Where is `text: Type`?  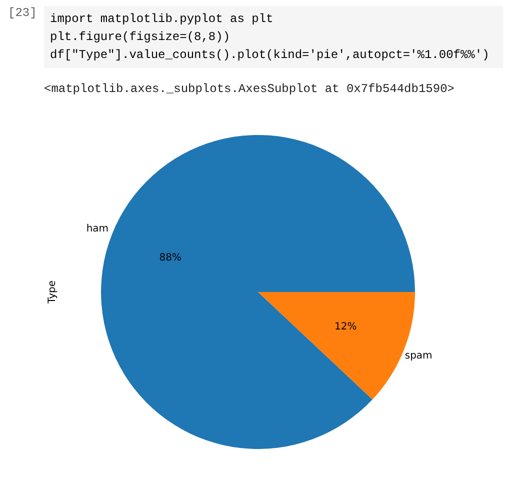
text: Type is located at coordinates (52, 292).